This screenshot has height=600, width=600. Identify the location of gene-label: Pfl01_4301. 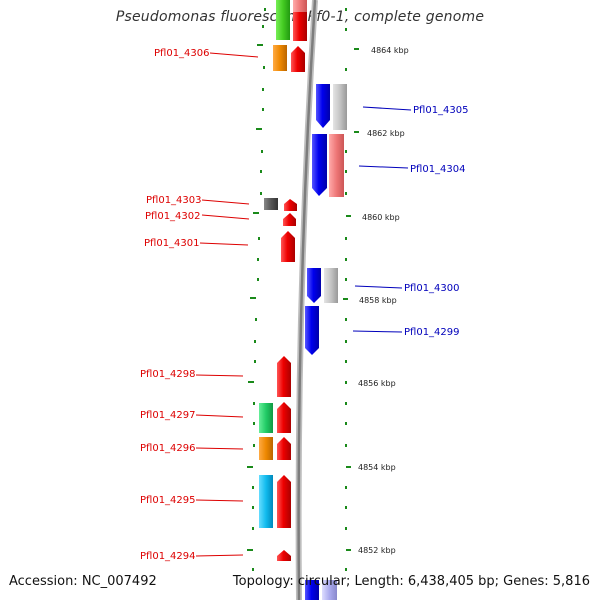
(172, 243).